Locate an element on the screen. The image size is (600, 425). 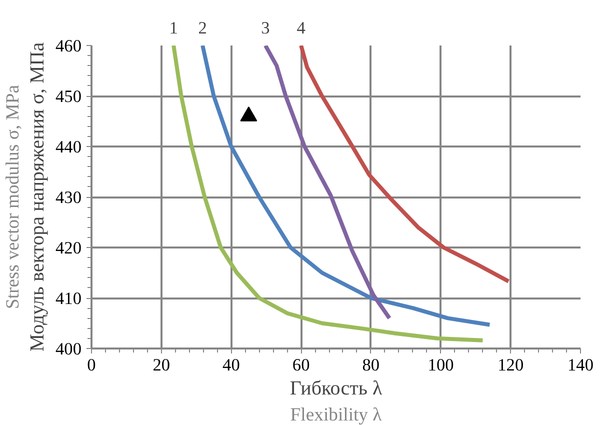
x-tick-label: 120 is located at coordinates (511, 365).